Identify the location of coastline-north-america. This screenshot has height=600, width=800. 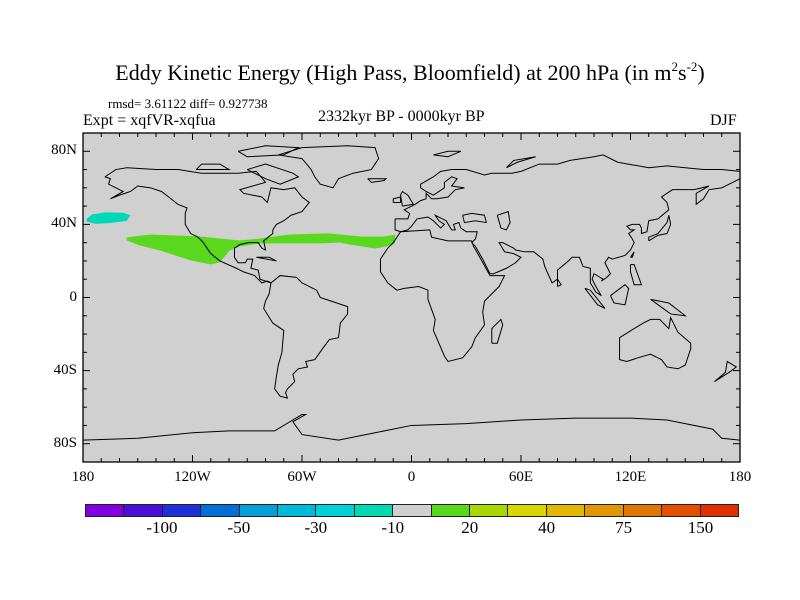
(207, 225).